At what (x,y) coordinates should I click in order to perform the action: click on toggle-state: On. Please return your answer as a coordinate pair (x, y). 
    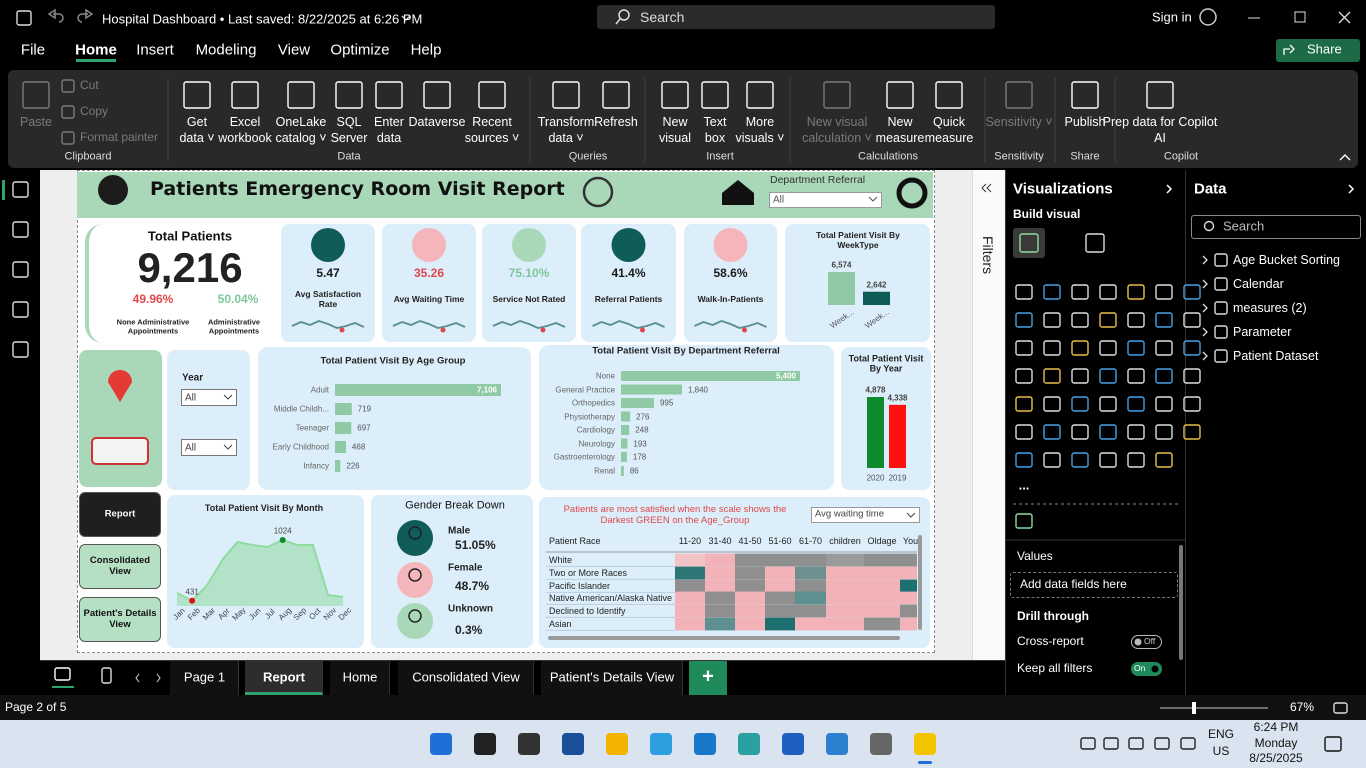
    Looking at the image, I should click on (1140, 668).